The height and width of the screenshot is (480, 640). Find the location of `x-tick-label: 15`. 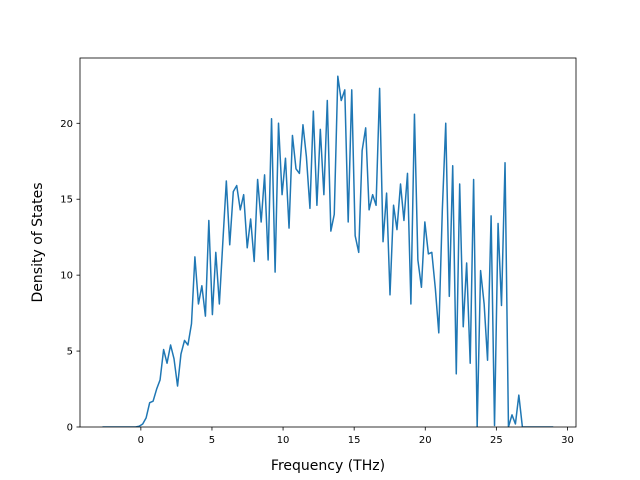

x-tick-label: 15 is located at coordinates (354, 440).